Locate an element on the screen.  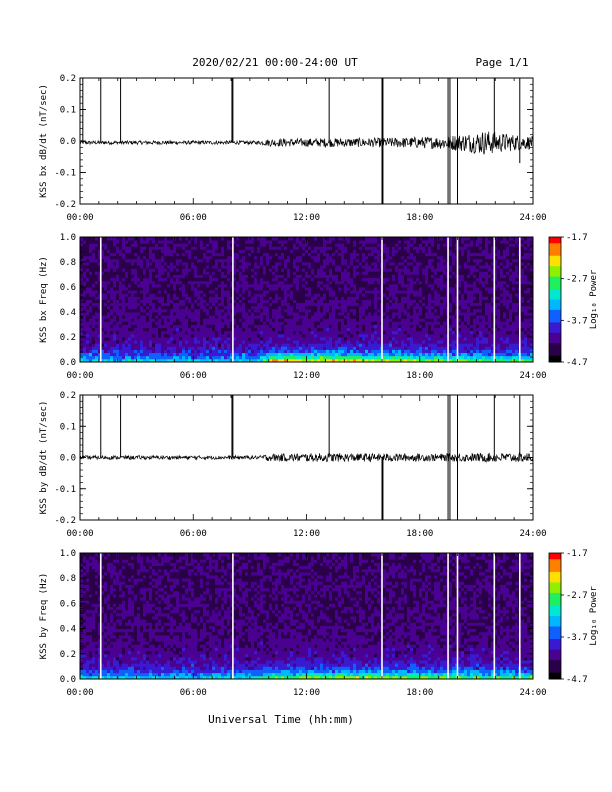
x-tick-label: 24:00 is located at coordinates (532, 534).